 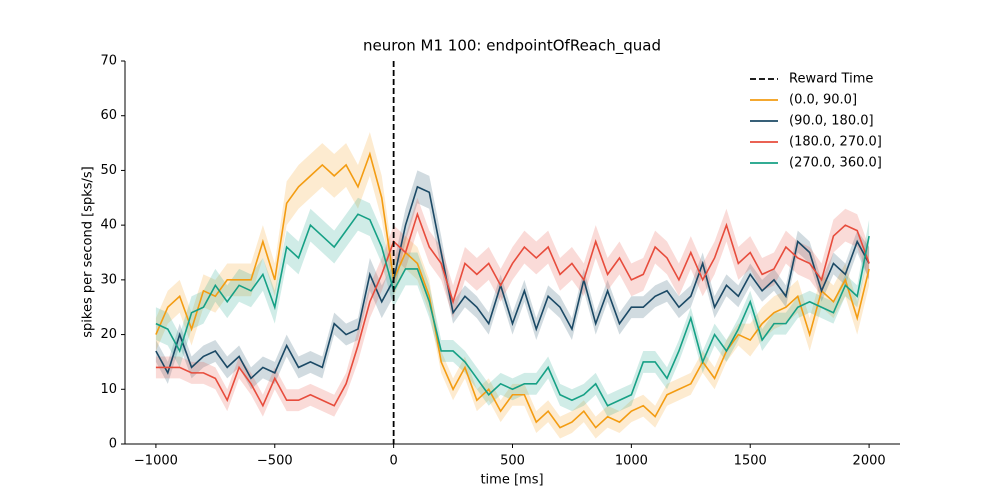 I want to click on legend-label: Reward Time, so click(x=831, y=79).